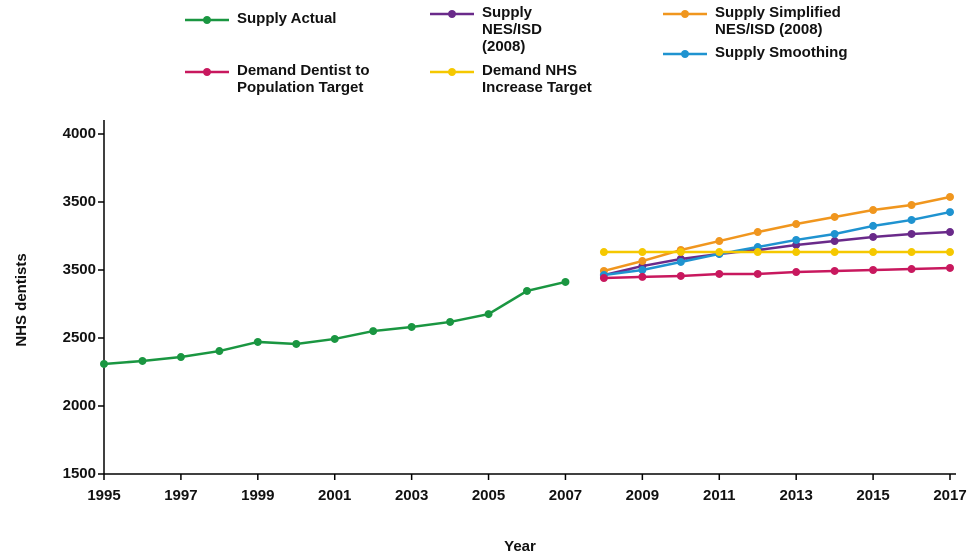 The image size is (976, 557). What do you see at coordinates (781, 52) in the screenshot?
I see `legend-label: Supply Smoothing` at bounding box center [781, 52].